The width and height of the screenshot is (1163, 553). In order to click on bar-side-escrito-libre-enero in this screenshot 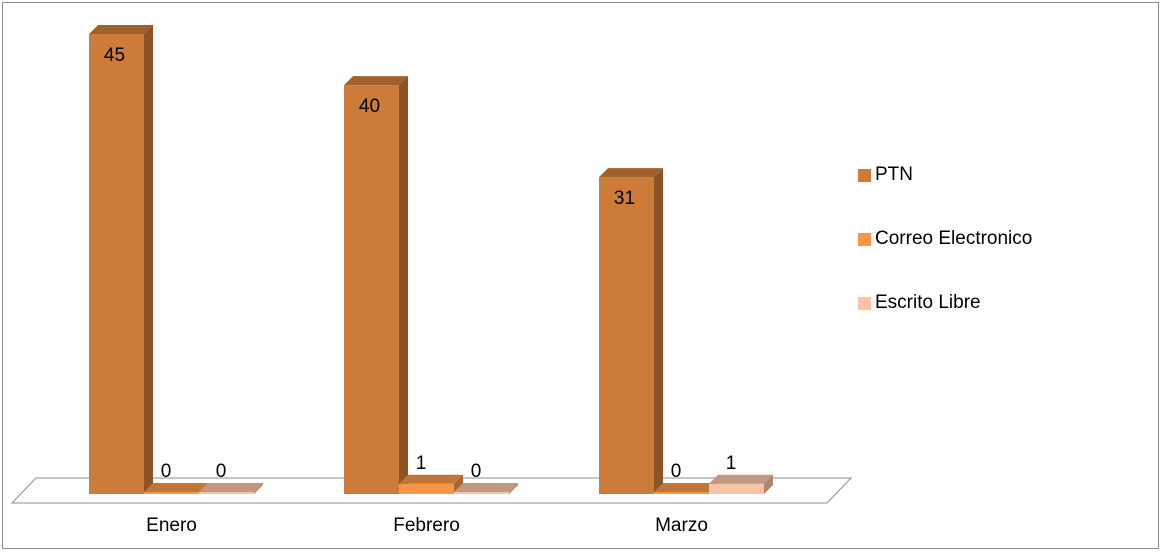, I will do `click(258, 488)`.